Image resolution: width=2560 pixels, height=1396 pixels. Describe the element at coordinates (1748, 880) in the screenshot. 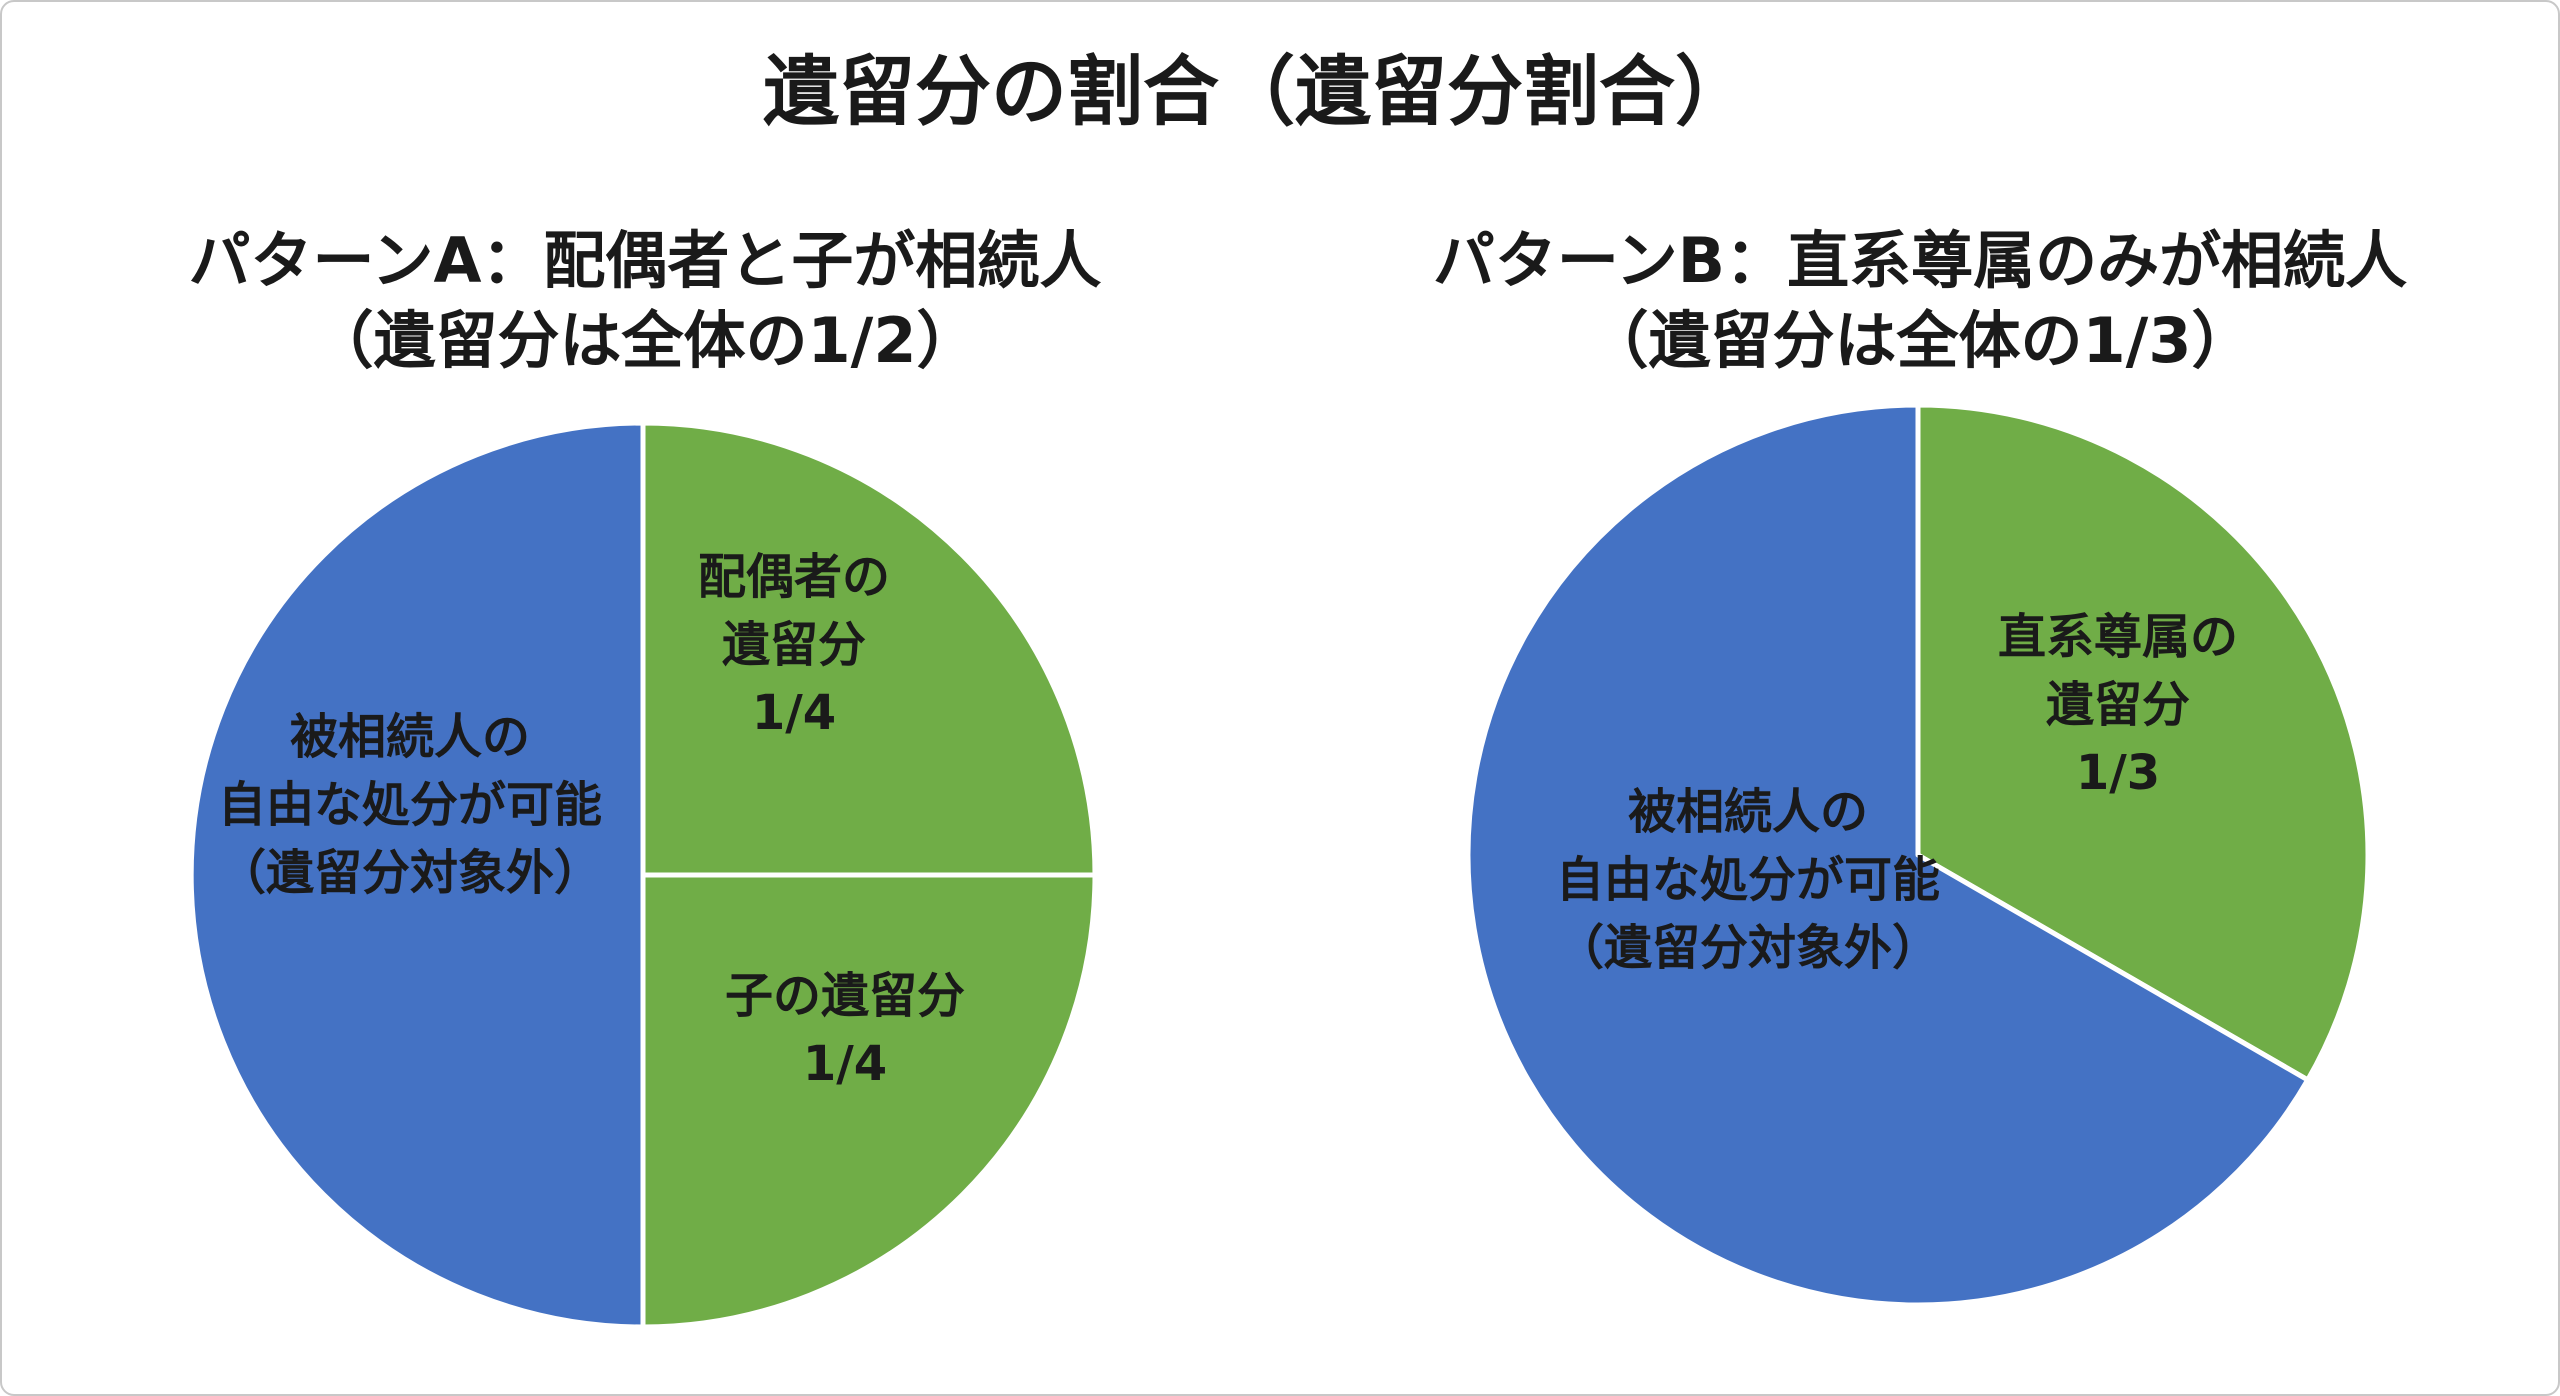

I see `chart-b-slice-1-label-line-1: 自由な処分が可能` at that location.